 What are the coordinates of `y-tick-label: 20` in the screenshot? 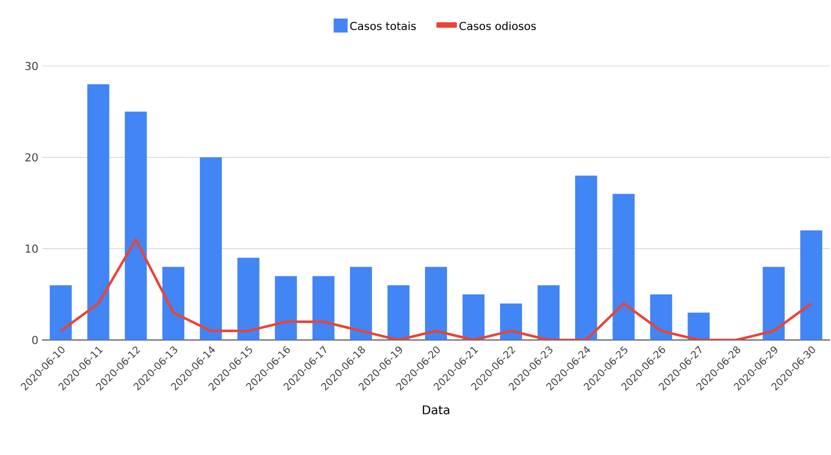 It's located at (31, 157).